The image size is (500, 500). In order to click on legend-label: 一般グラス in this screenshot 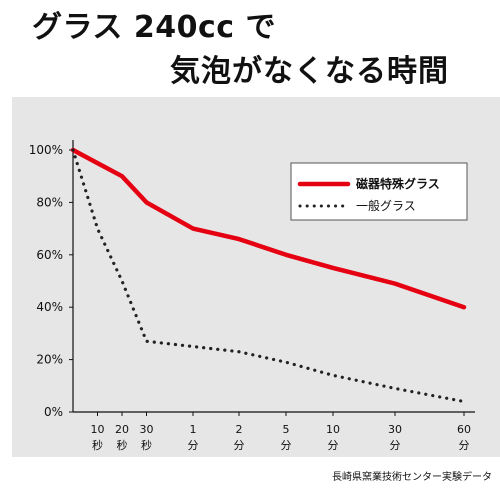, I will do `click(386, 205)`.